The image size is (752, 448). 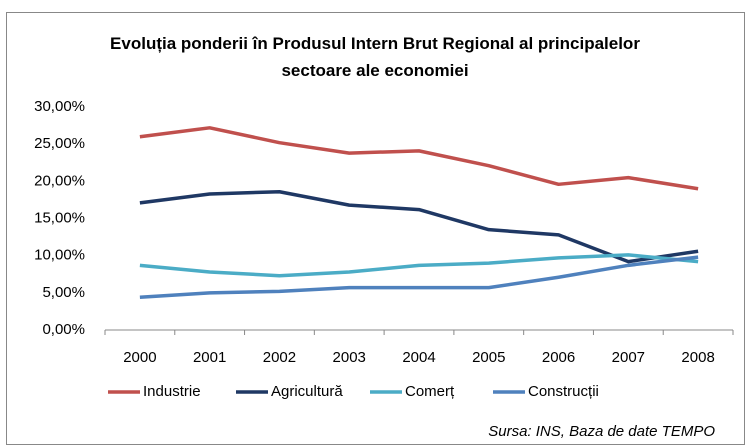 I want to click on x-tick-label: 2004, so click(x=418, y=357).